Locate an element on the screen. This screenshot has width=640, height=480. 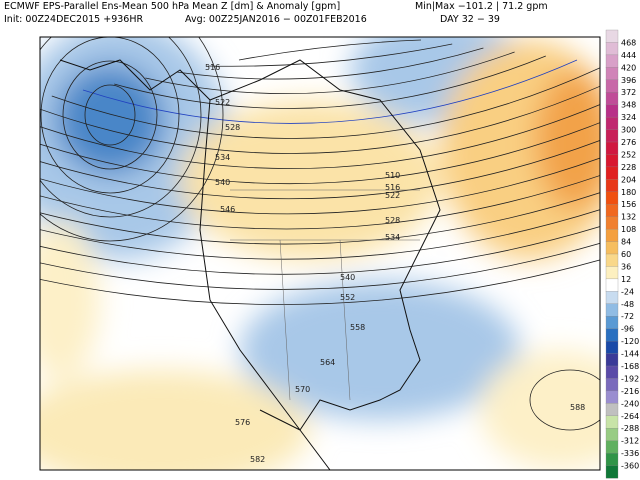
colorbar-label: -144 is located at coordinates (630, 354).